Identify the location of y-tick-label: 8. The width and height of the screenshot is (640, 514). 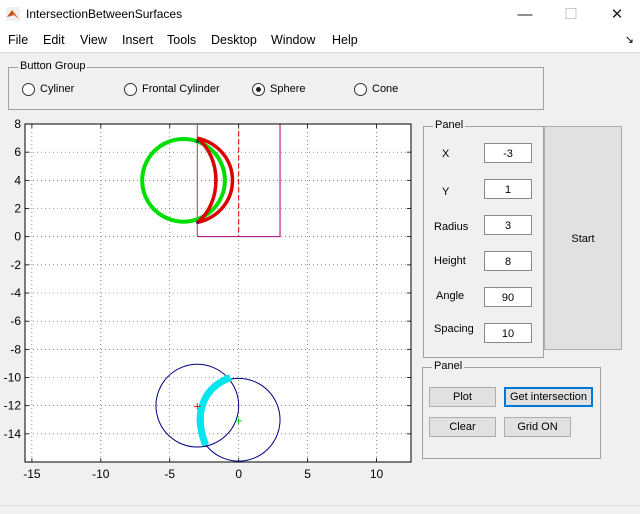
(17, 124).